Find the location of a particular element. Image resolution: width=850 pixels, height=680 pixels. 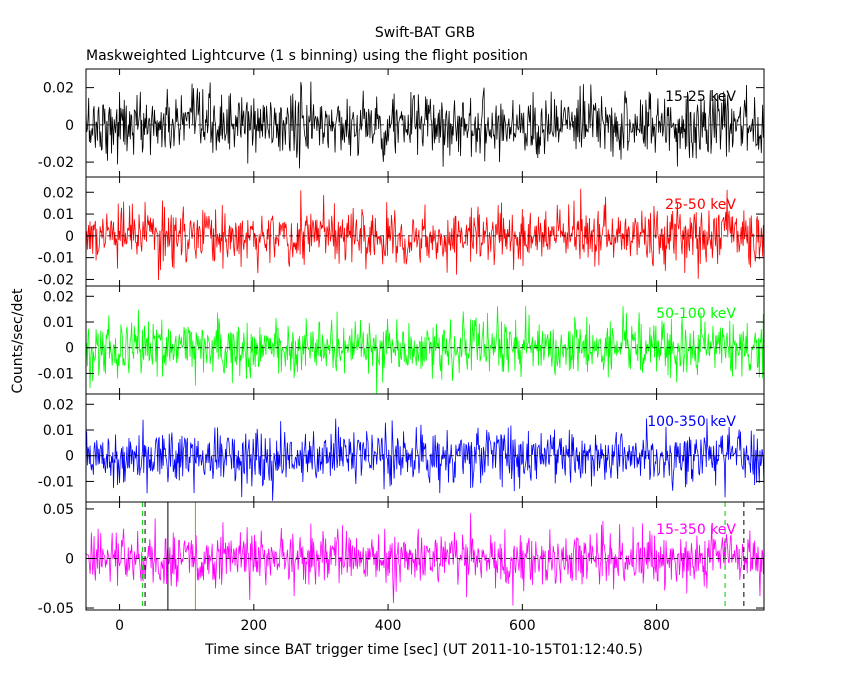

panel-1: -0.02 0 0.02 15-25 keV is located at coordinates (401, 123).